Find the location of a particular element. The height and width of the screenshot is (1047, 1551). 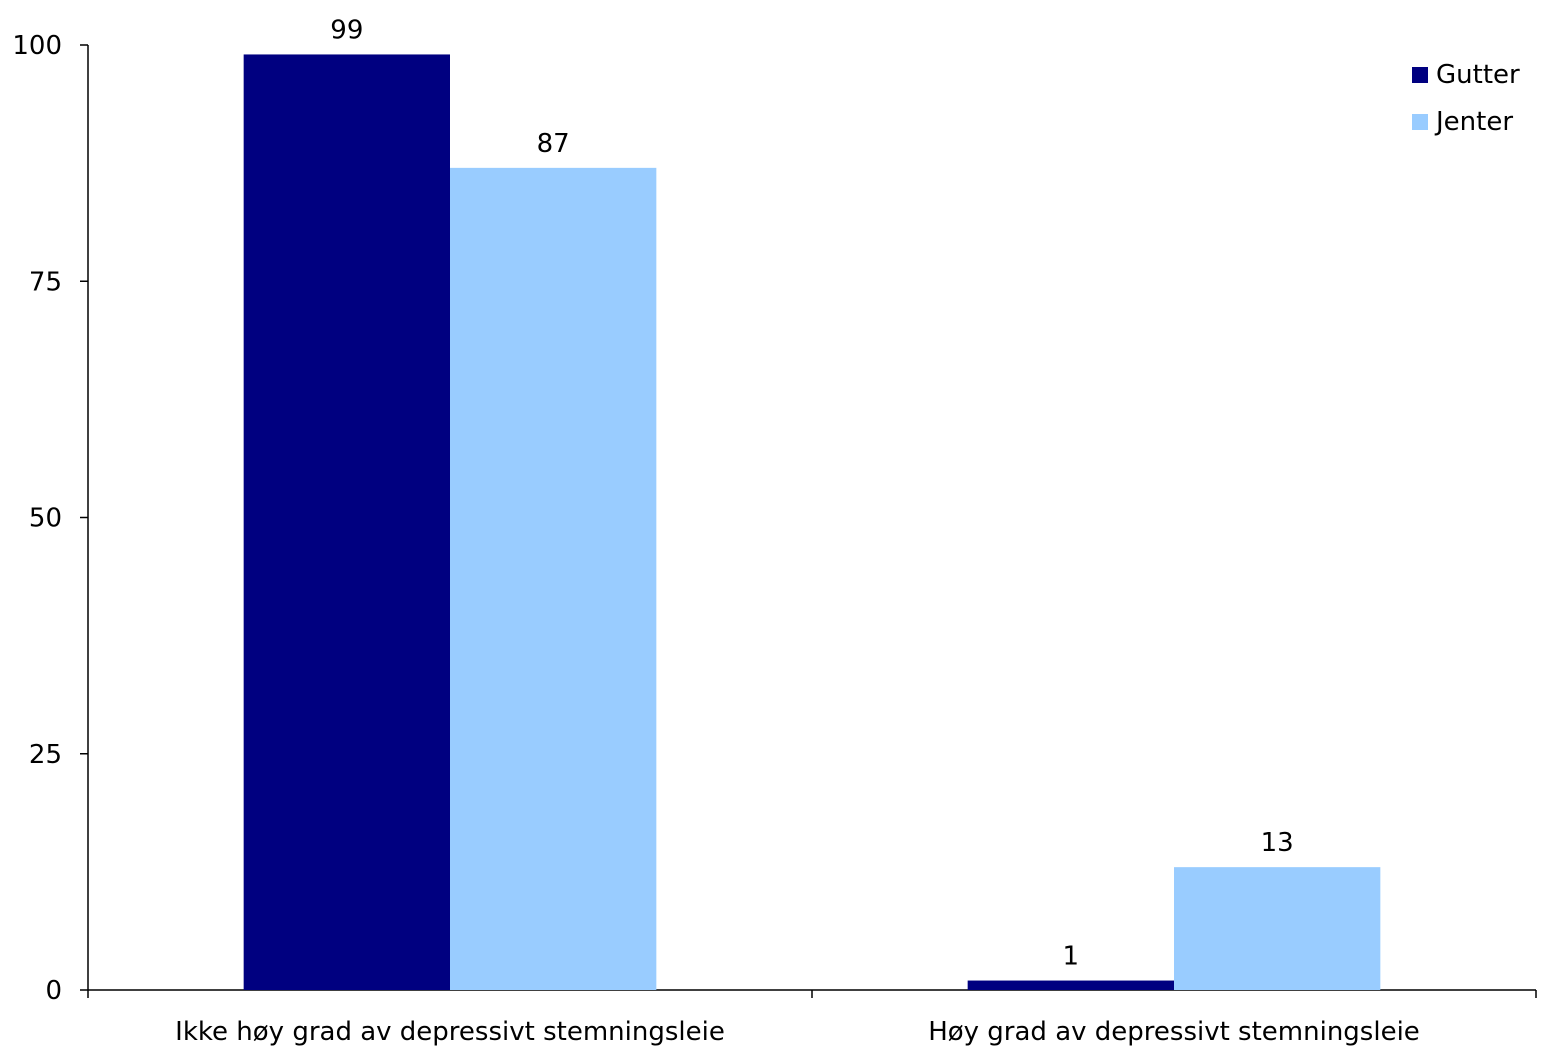

legend-swatch-gutter is located at coordinates (1420, 75).